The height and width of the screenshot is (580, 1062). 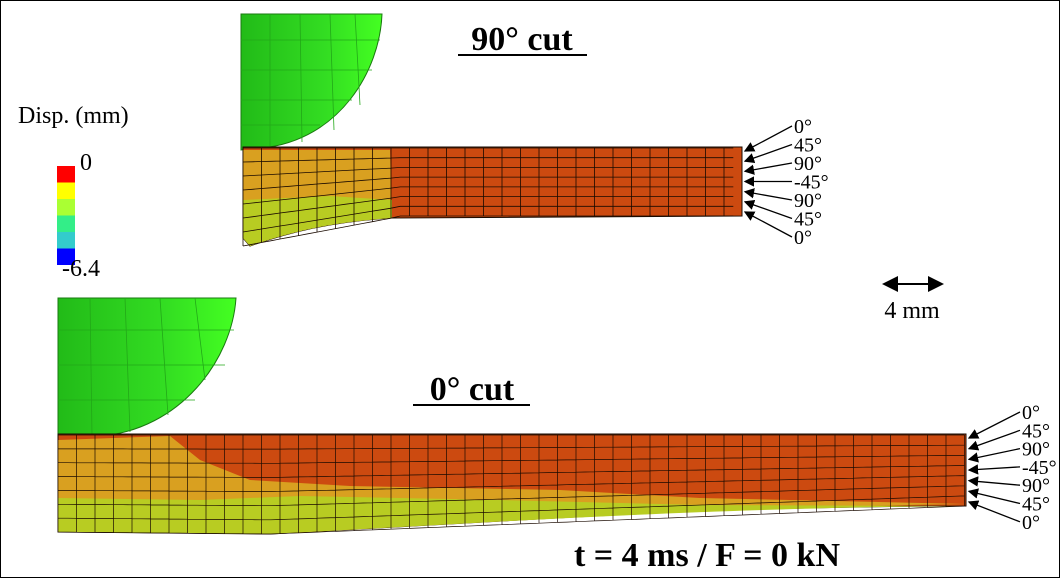 I want to click on legend-min-label: -6.4, so click(x=81, y=269).